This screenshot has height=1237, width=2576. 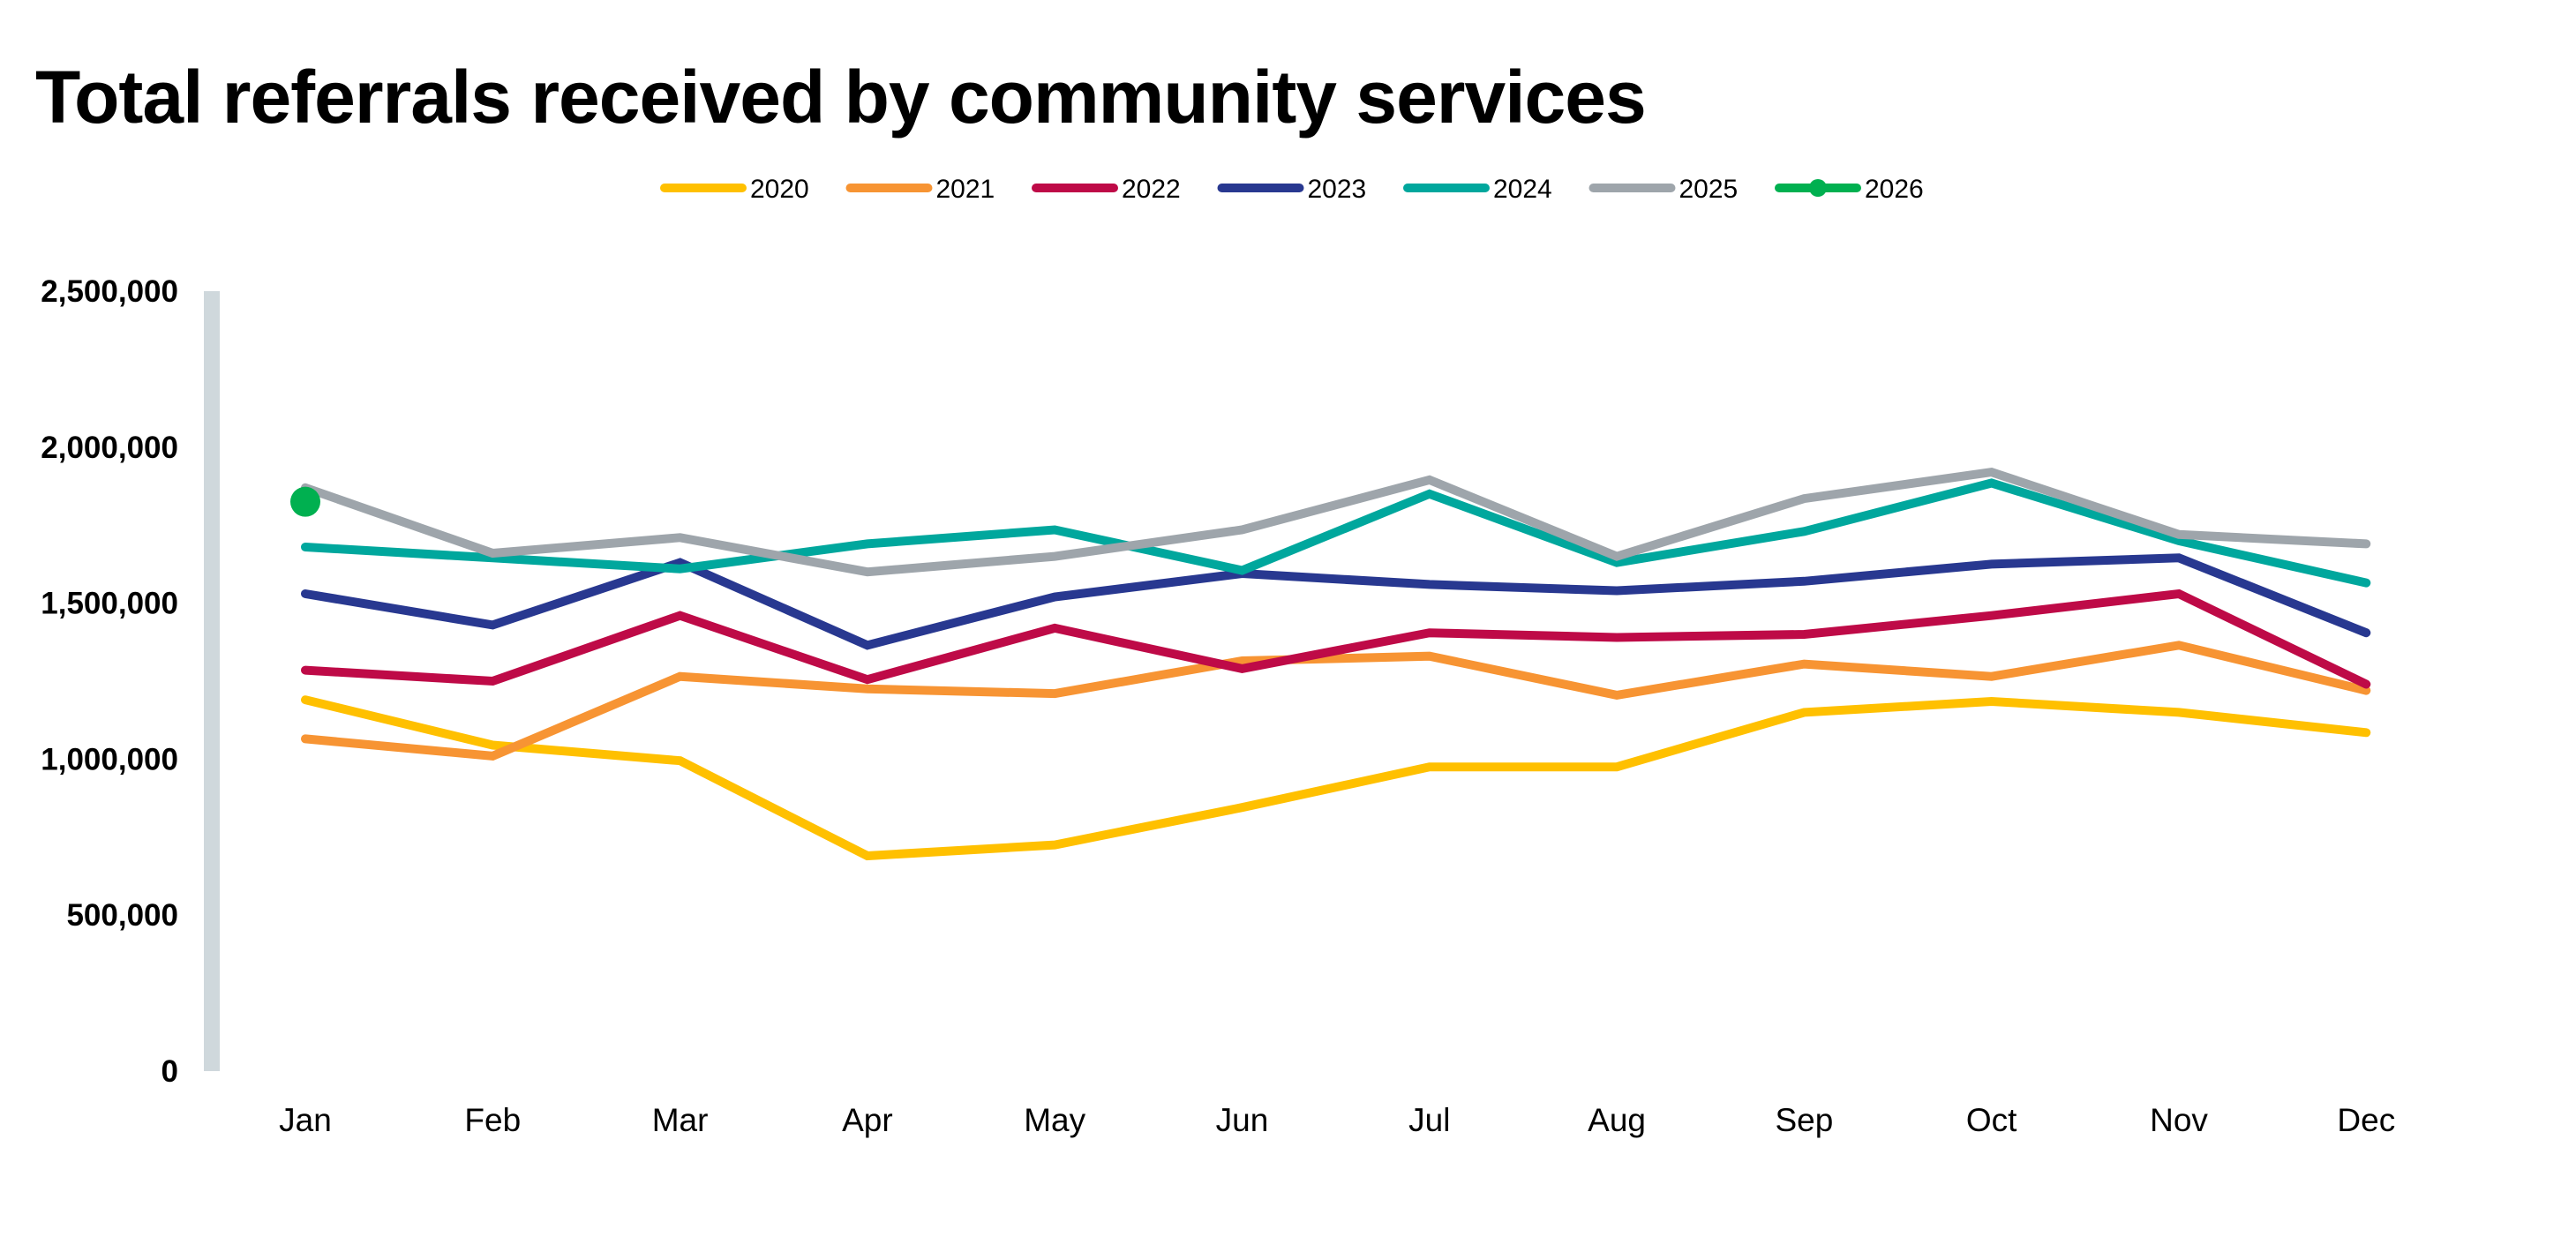 What do you see at coordinates (1894, 189) in the screenshot?
I see `legend-label: 2026` at bounding box center [1894, 189].